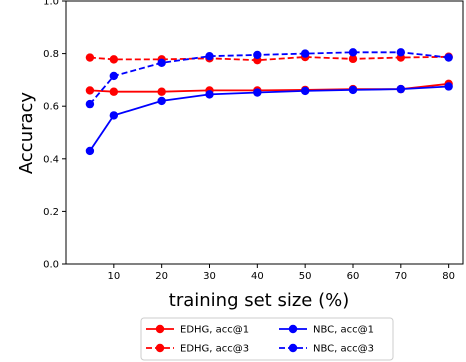 The image size is (466, 362). What do you see at coordinates (353, 276) in the screenshot?
I see `x-tick-label: 60` at bounding box center [353, 276].